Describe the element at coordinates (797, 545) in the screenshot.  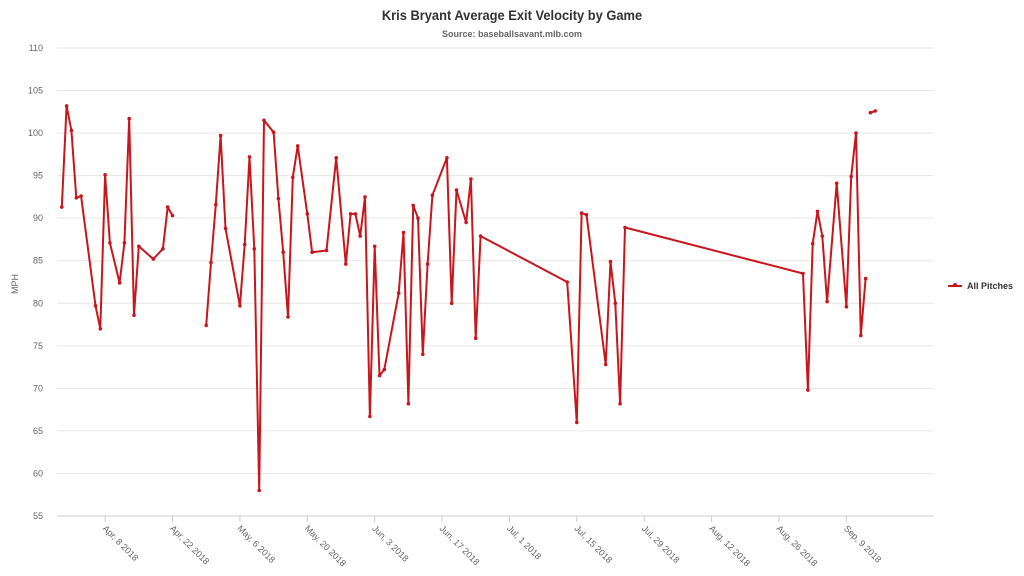
I see `x-tick-label: Aug, 26 2018` at that location.